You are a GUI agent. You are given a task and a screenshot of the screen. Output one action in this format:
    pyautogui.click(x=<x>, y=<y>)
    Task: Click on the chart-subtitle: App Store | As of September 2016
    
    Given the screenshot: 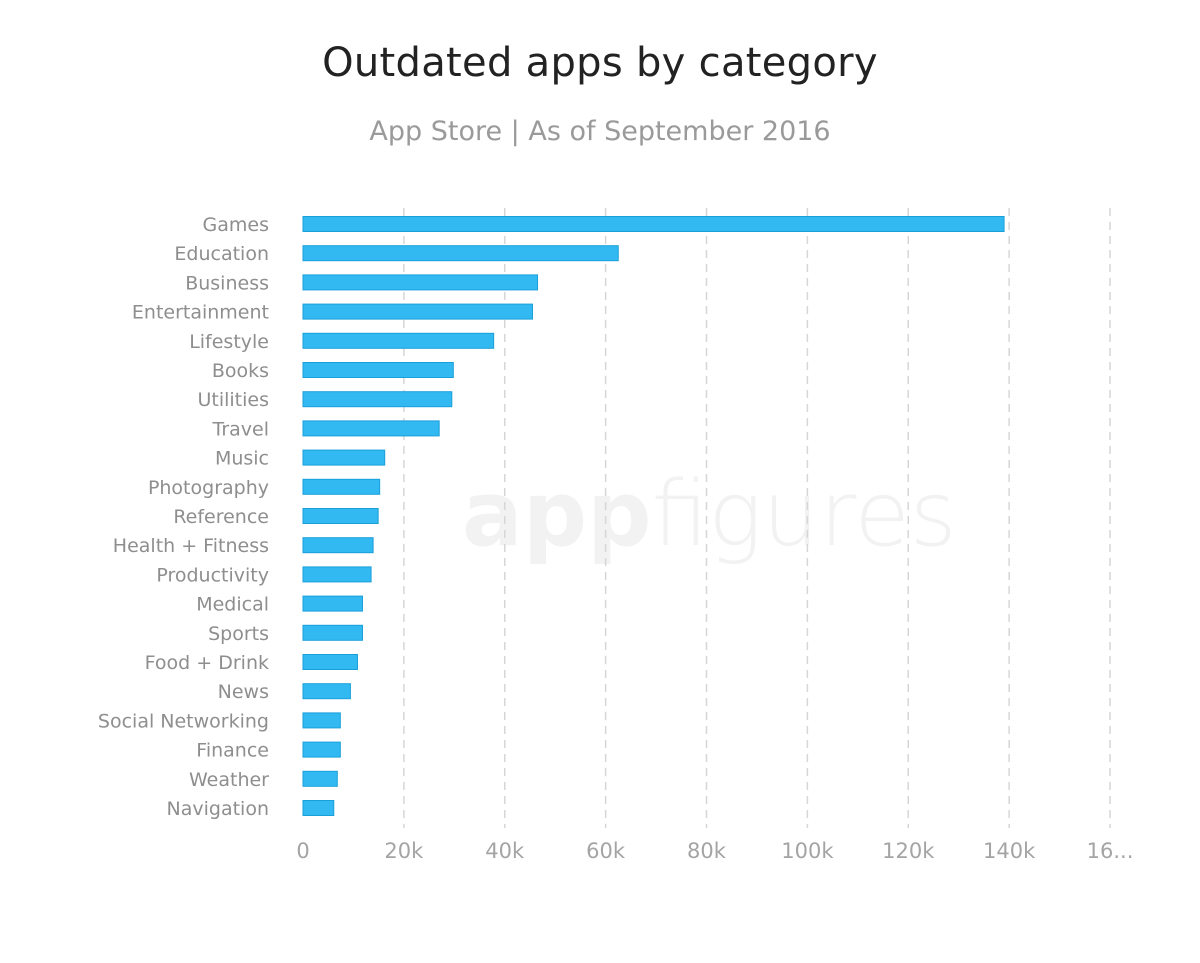 What is the action you would take?
    pyautogui.click(x=600, y=131)
    